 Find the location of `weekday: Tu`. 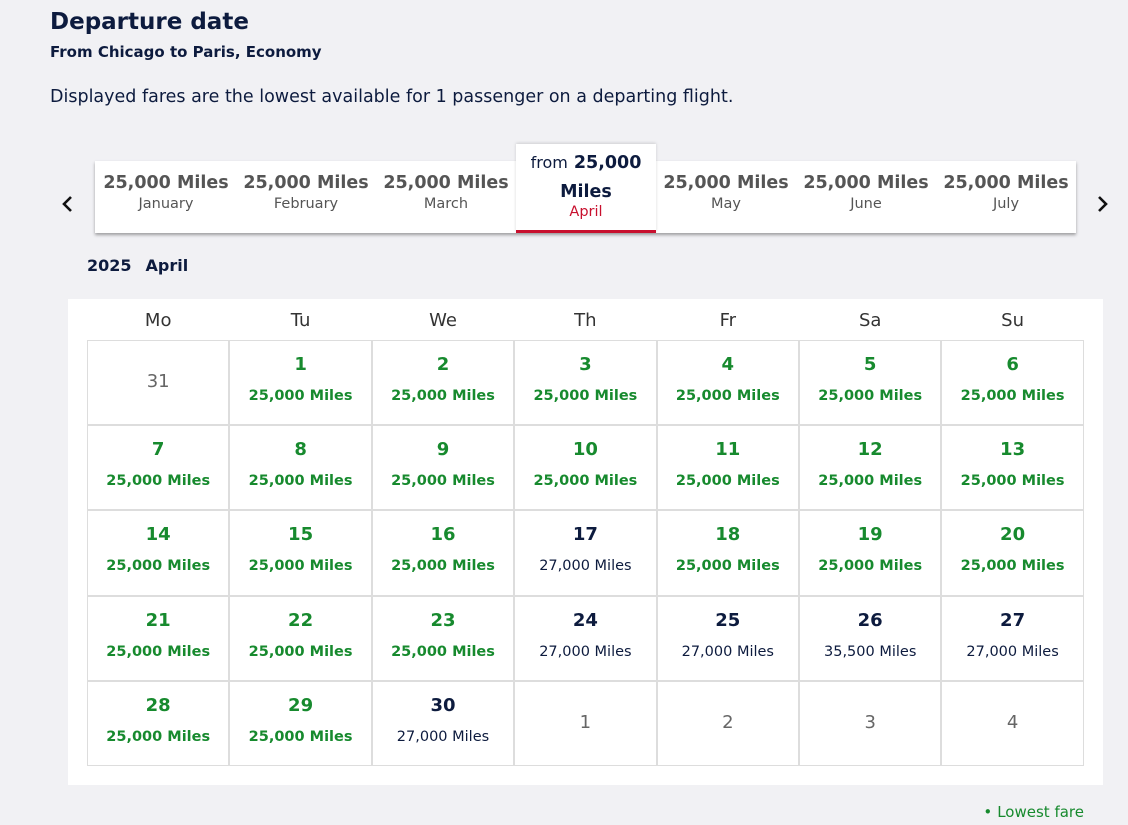

weekday: Tu is located at coordinates (300, 320).